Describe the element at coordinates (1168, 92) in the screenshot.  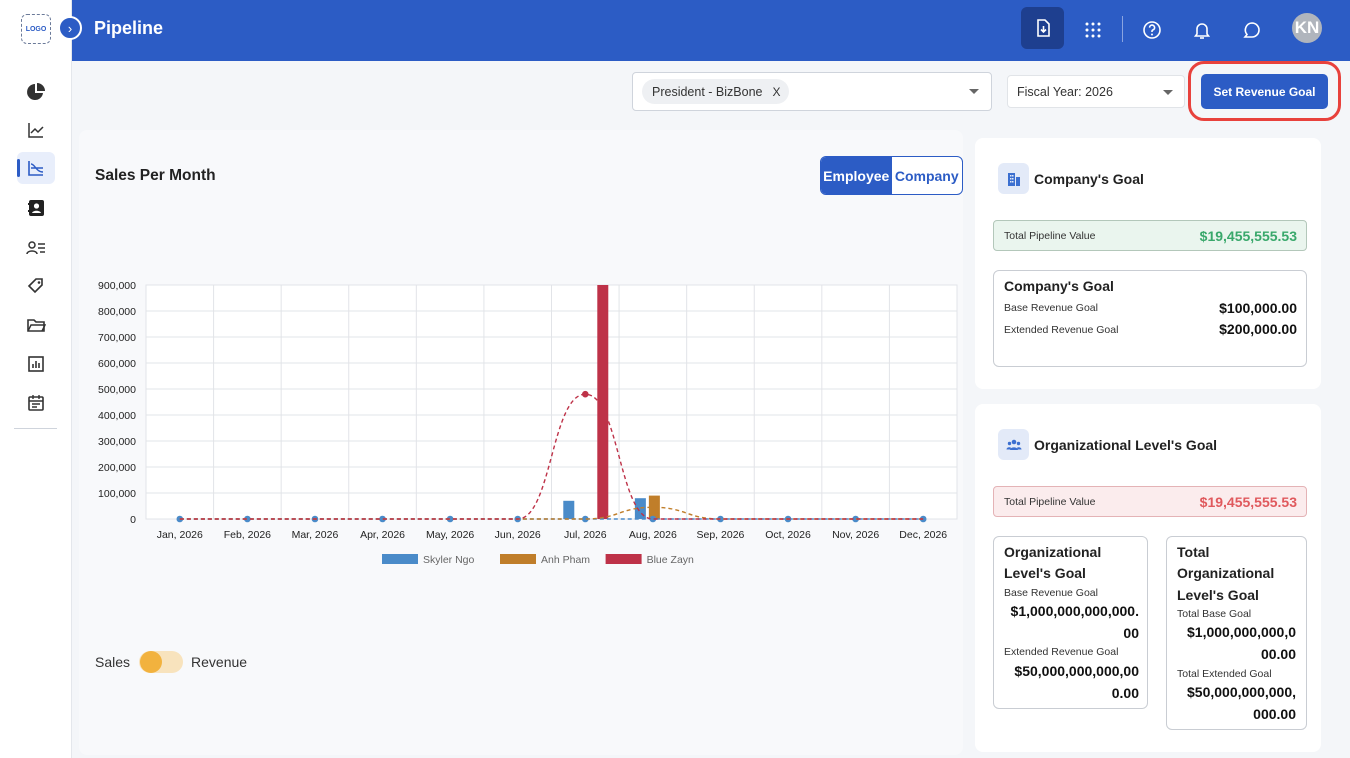
I see `chevron-down-icon` at that location.